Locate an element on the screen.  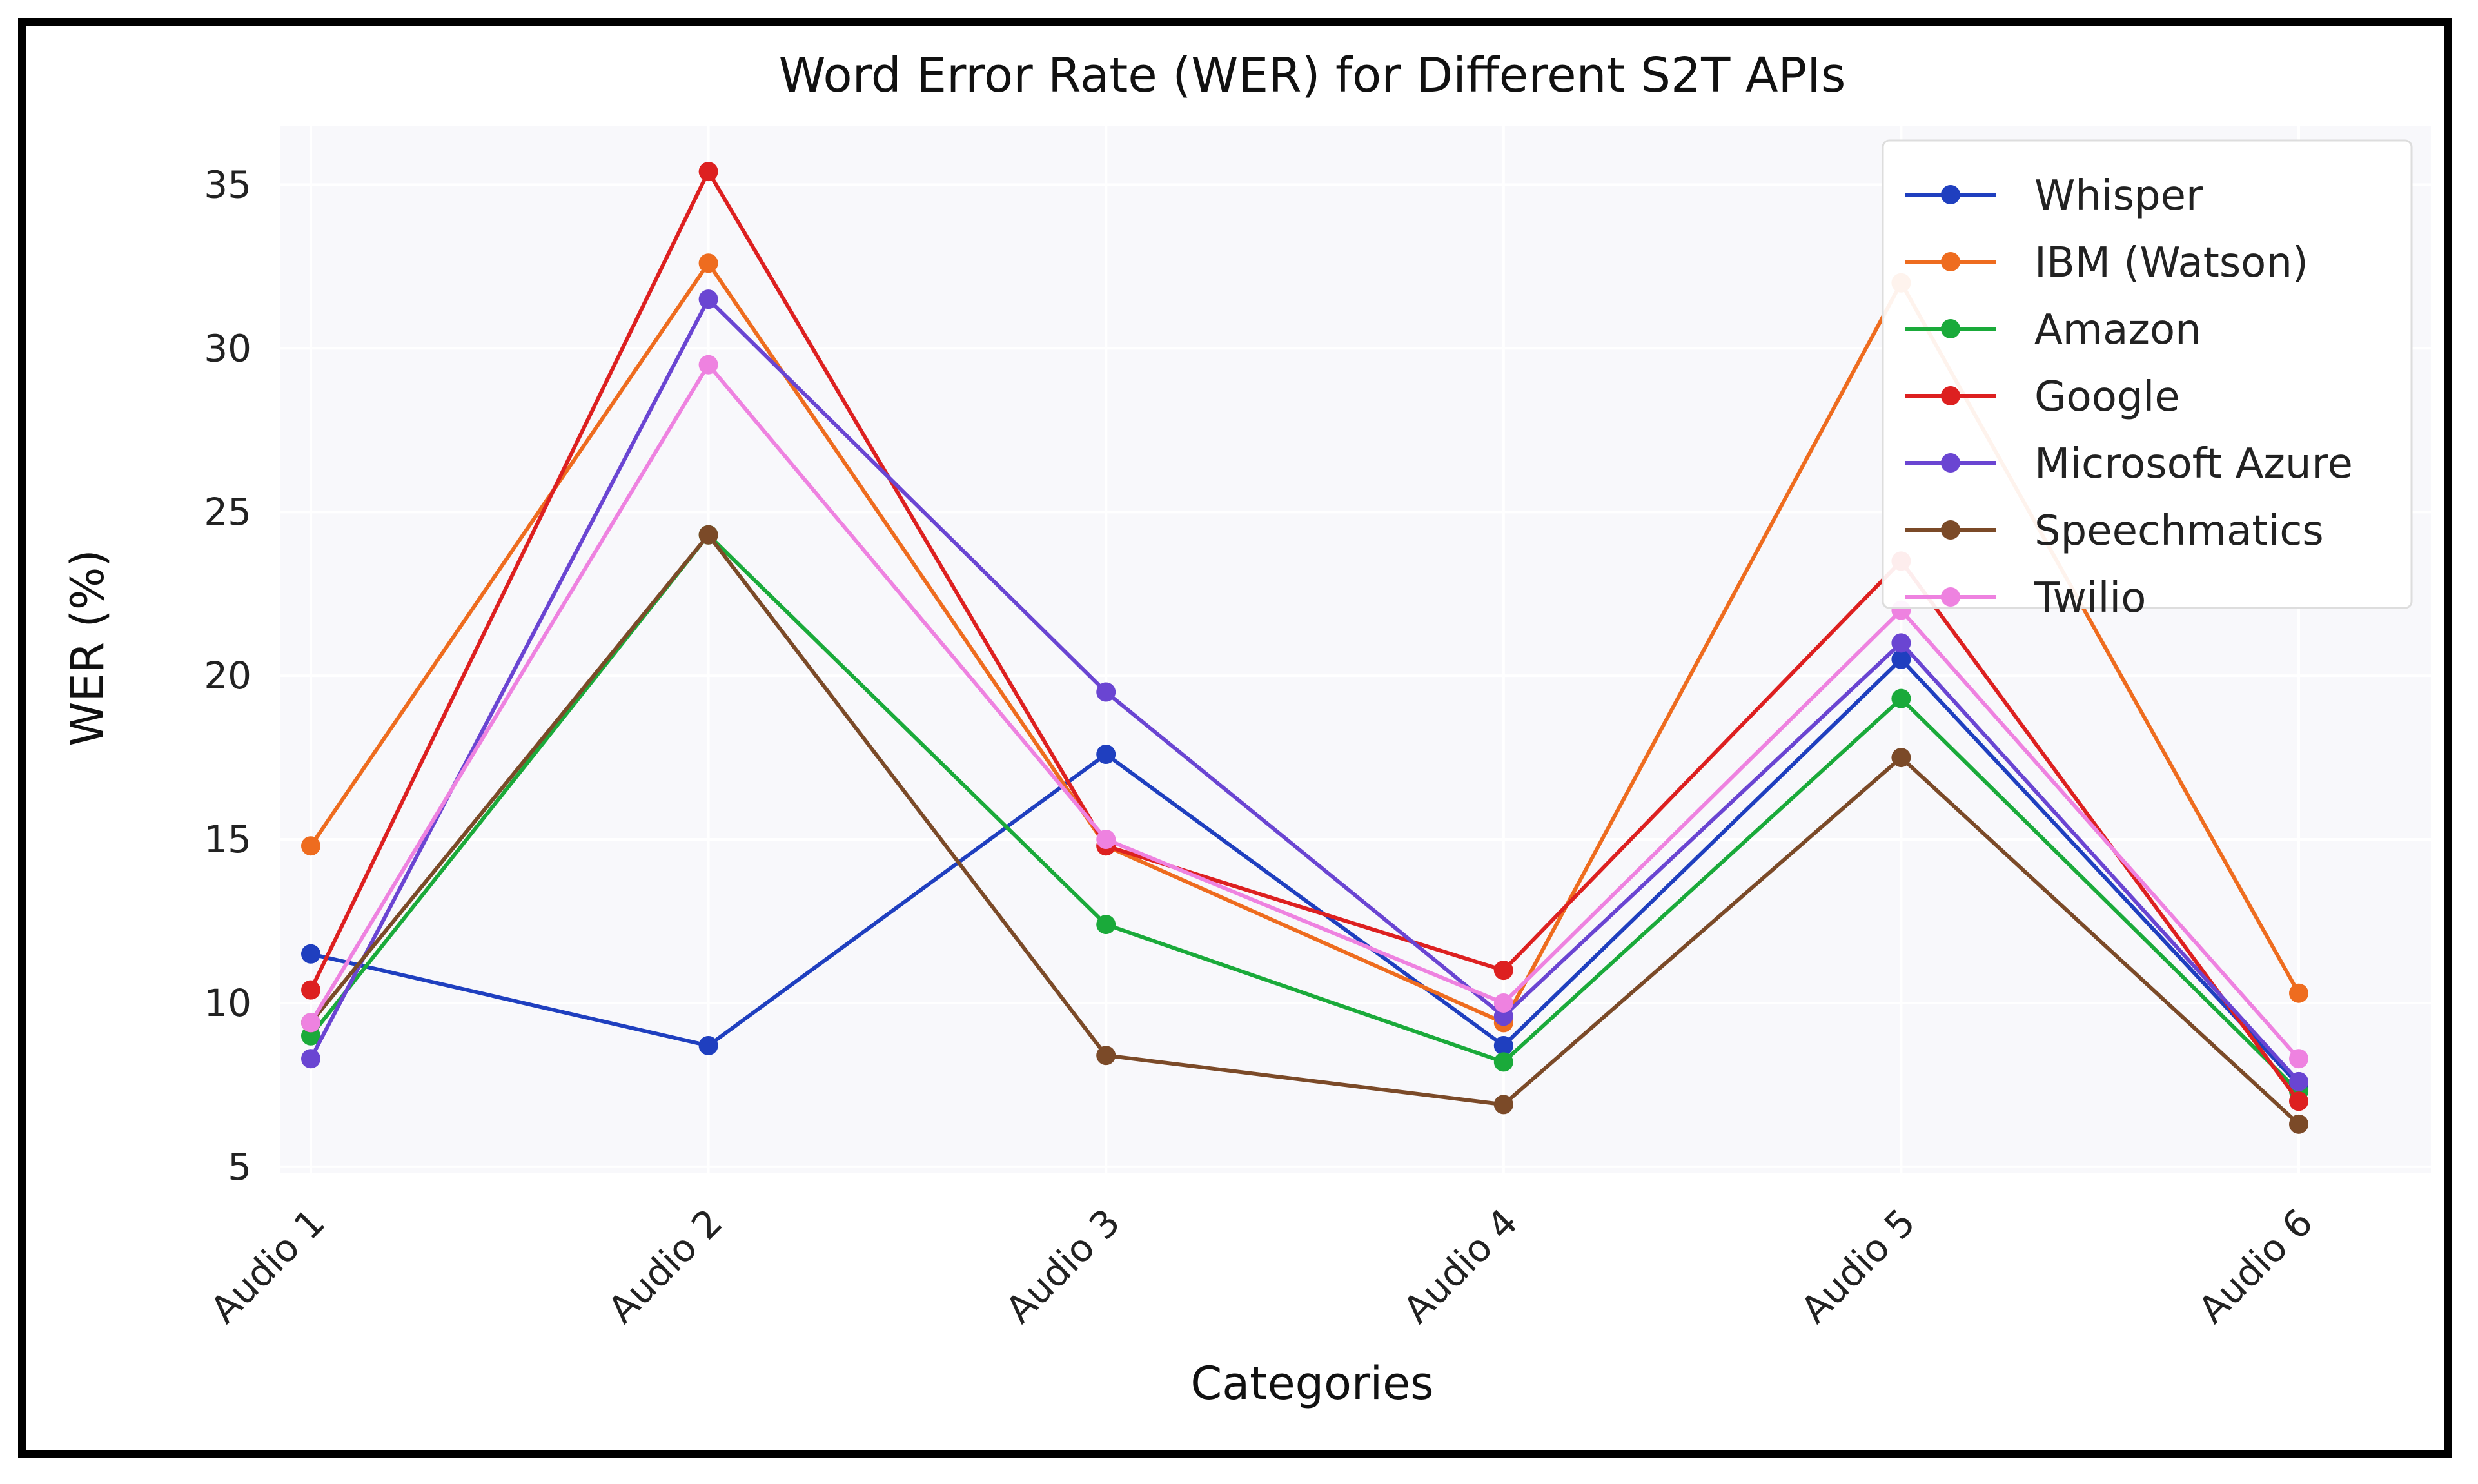
y-tick-labels: 5 10 15 20 25 30 35 is located at coordinates (228, 675).